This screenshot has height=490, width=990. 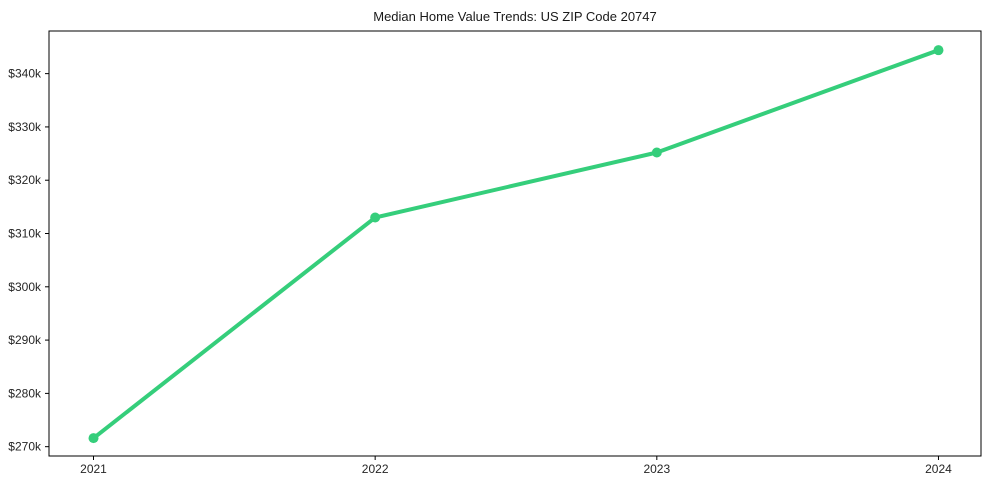 I want to click on x-tick-label: 2023, so click(x=656, y=469).